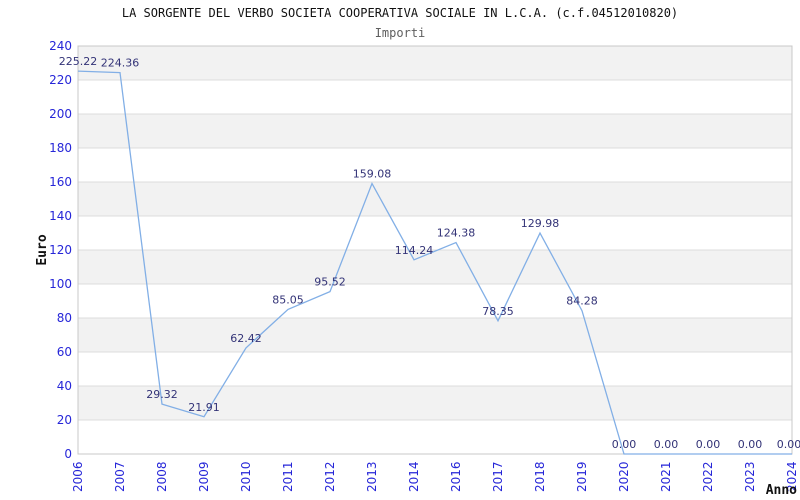  What do you see at coordinates (400, 33) in the screenshot?
I see `chart-subtitle: Importi` at bounding box center [400, 33].